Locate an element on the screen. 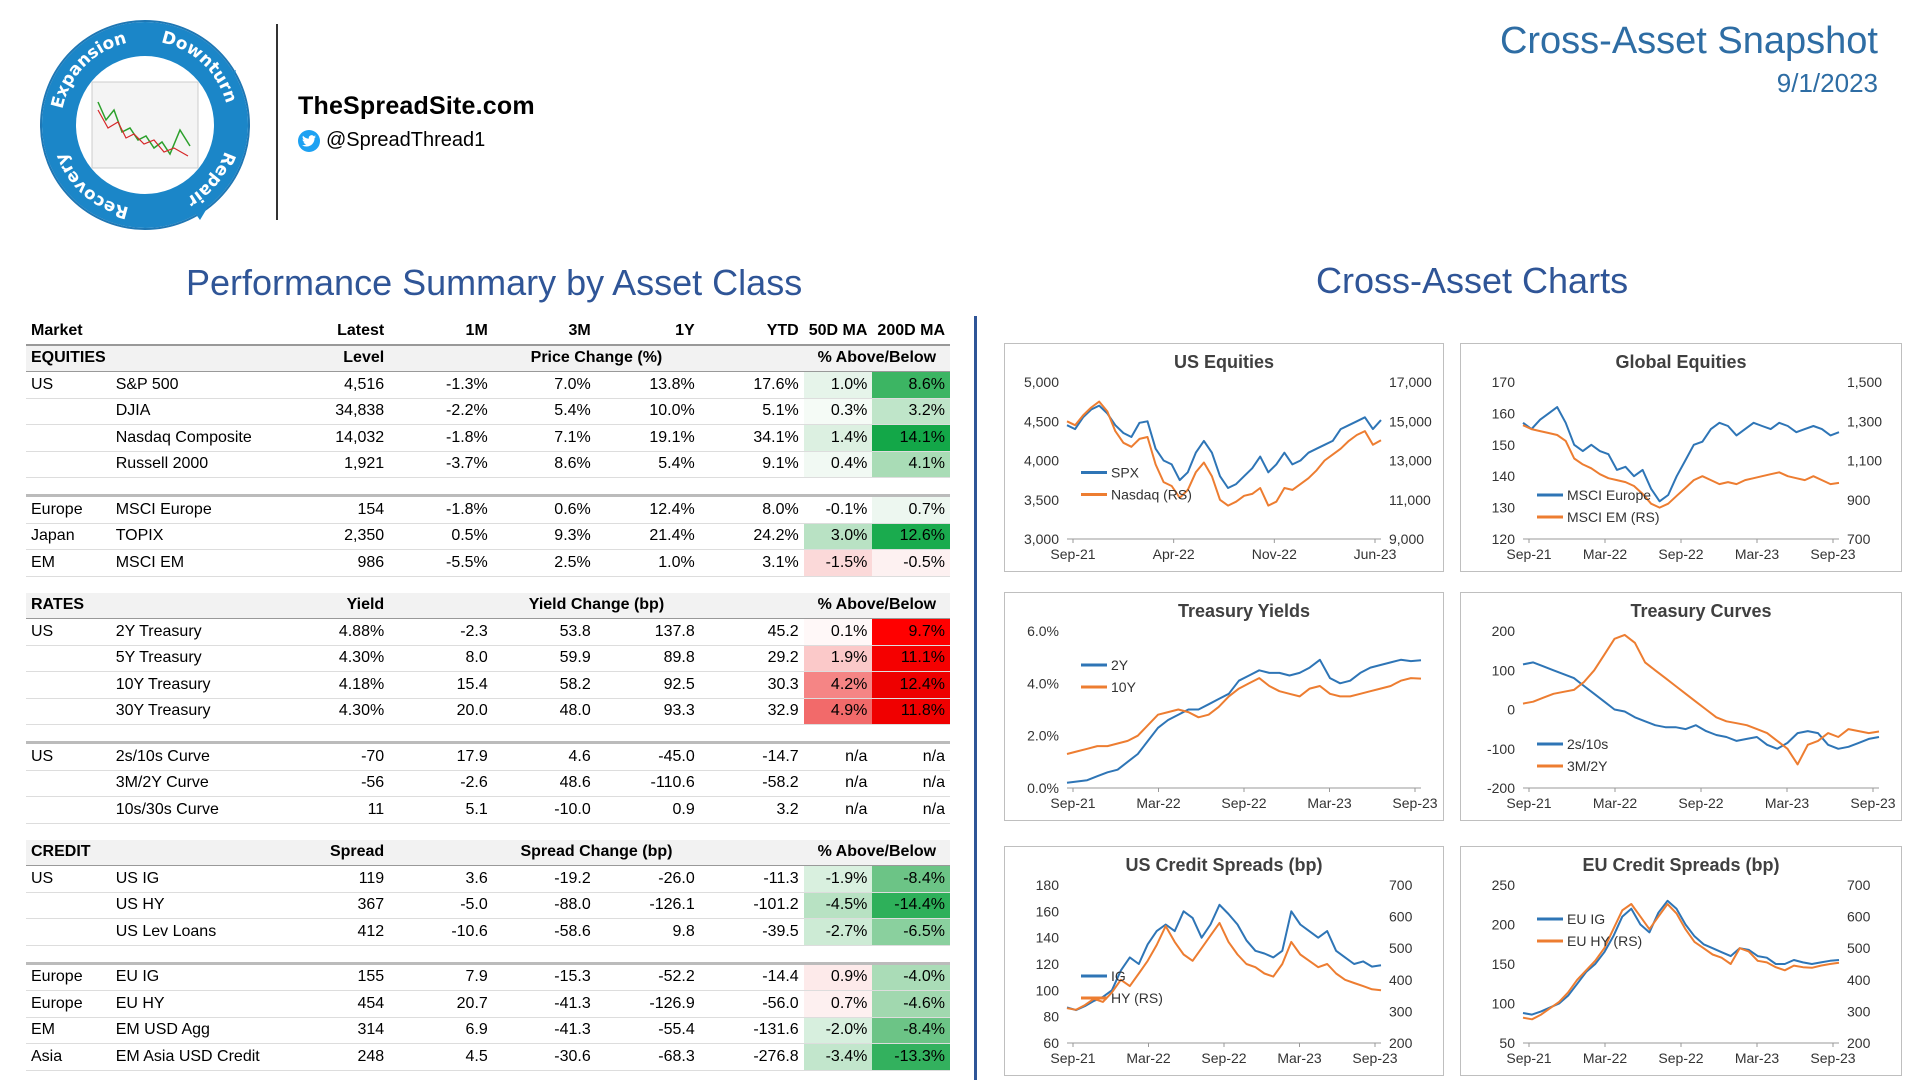 This screenshot has width=1920, height=1080. y-left-tick-label: 200 is located at coordinates (1504, 925).